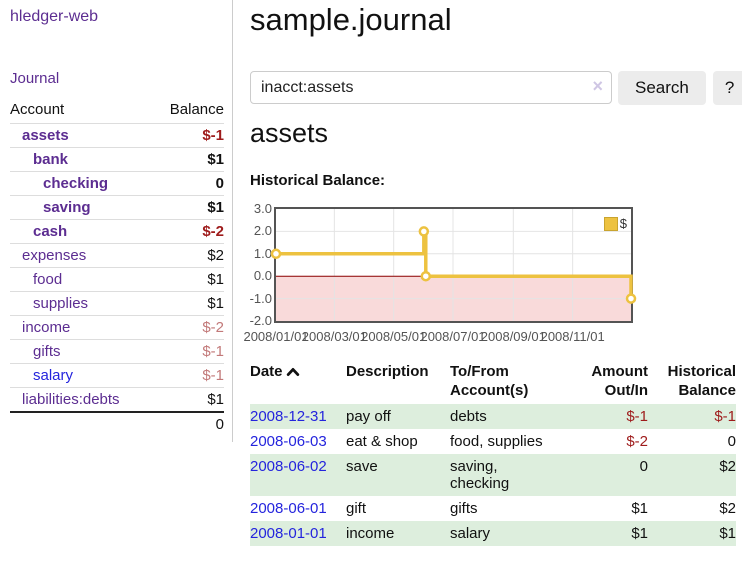  Describe the element at coordinates (117, 207) in the screenshot. I see `account-row: saving $1` at that location.